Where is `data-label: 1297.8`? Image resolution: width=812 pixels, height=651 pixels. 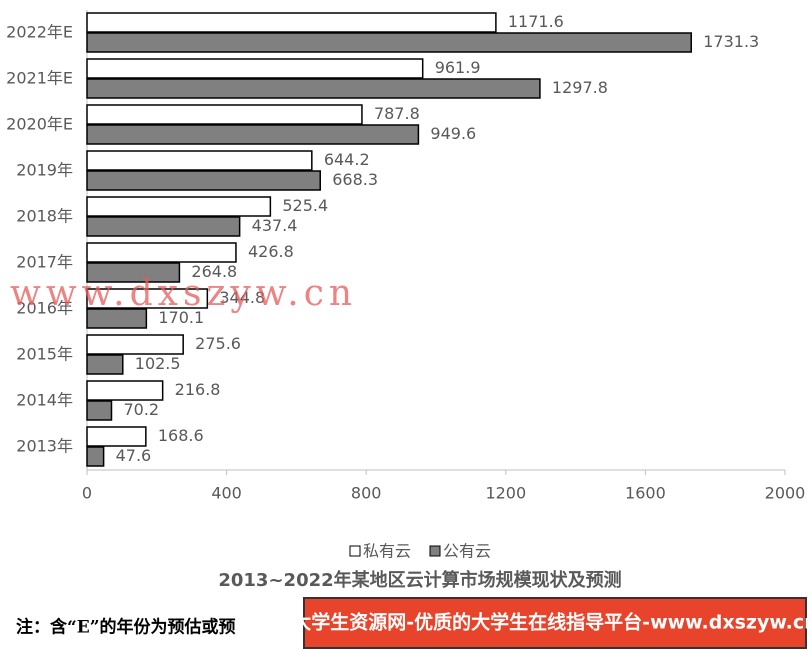 data-label: 1297.8 is located at coordinates (580, 87).